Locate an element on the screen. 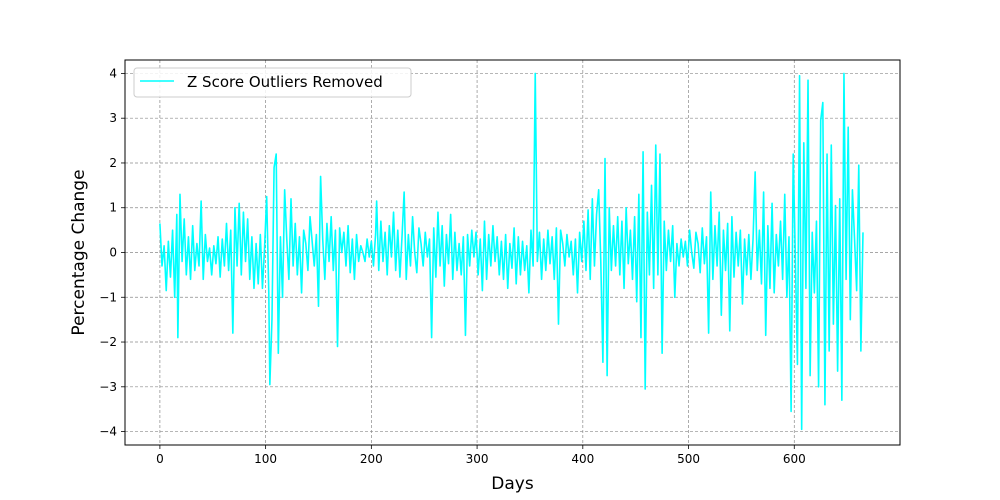 The width and height of the screenshot is (1000, 500). x-axis-label: Days is located at coordinates (512, 484).